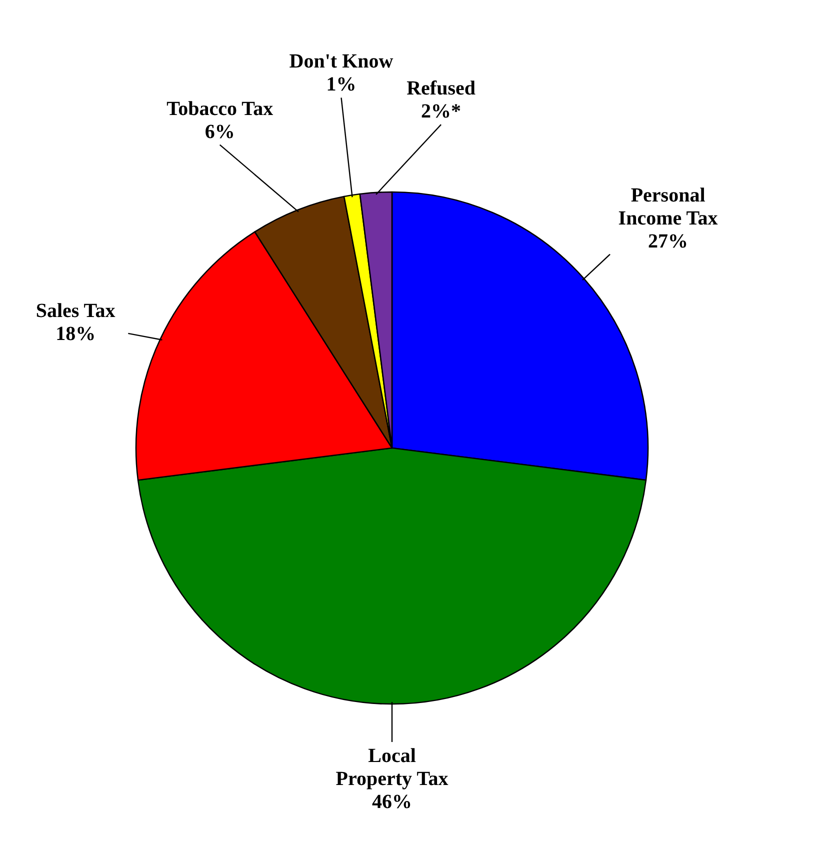 The height and width of the screenshot is (859, 815). I want to click on slice-label: Don't Know, so click(341, 61).